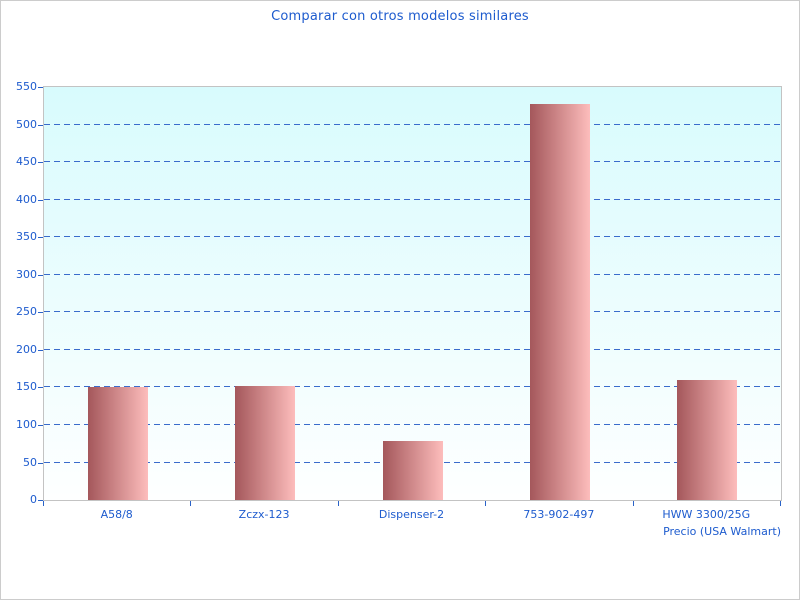 The image size is (800, 600). I want to click on y-tick-label-100: 100, so click(26, 424).